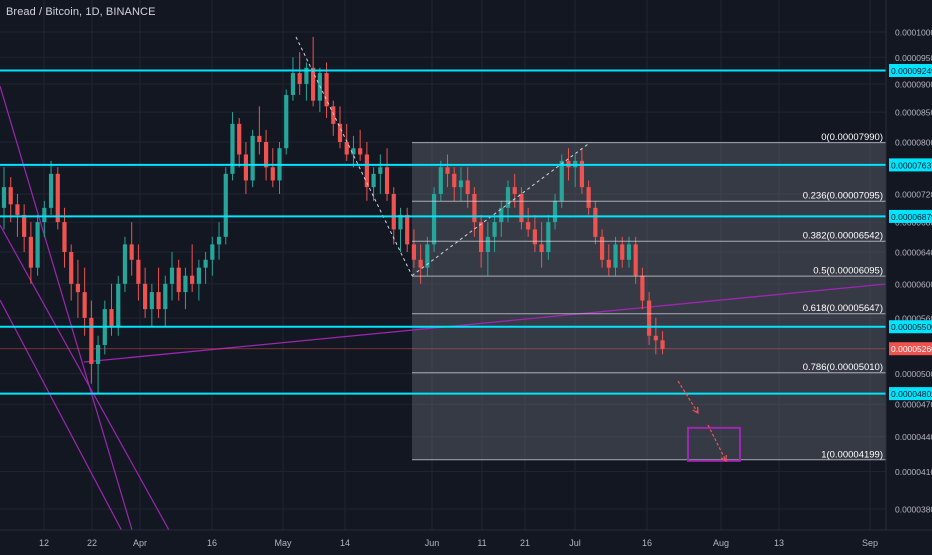 Image resolution: width=932 pixels, height=555 pixels. Describe the element at coordinates (910, 349) in the screenshot. I see `last-price-tag-bg` at that location.